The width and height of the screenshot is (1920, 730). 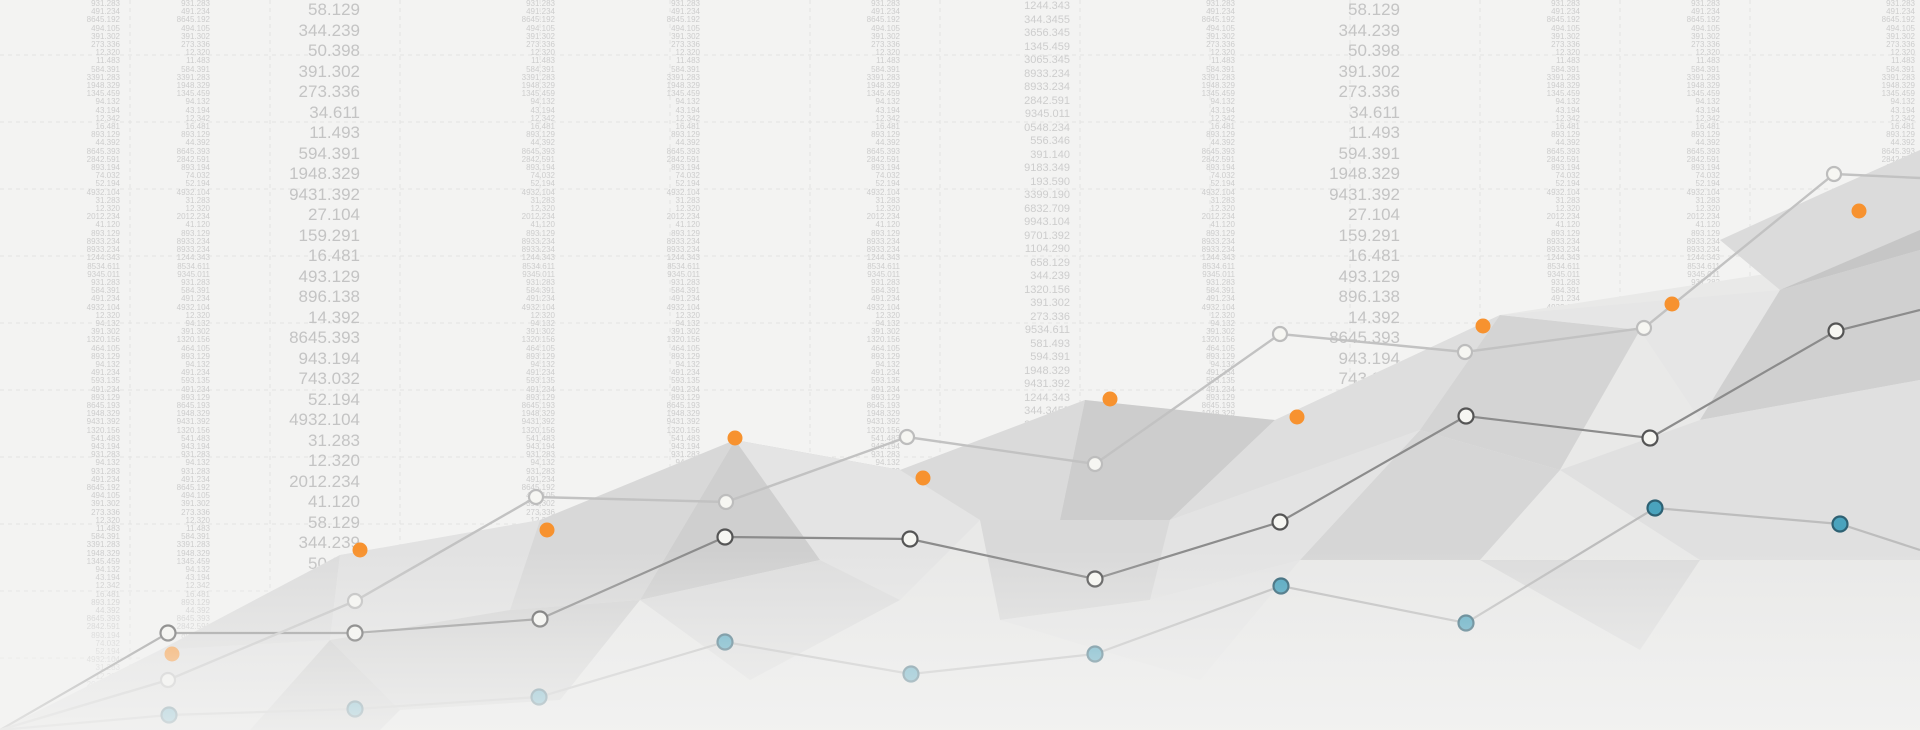 What do you see at coordinates (1050, 276) in the screenshot?
I see `background-number: 344.239` at bounding box center [1050, 276].